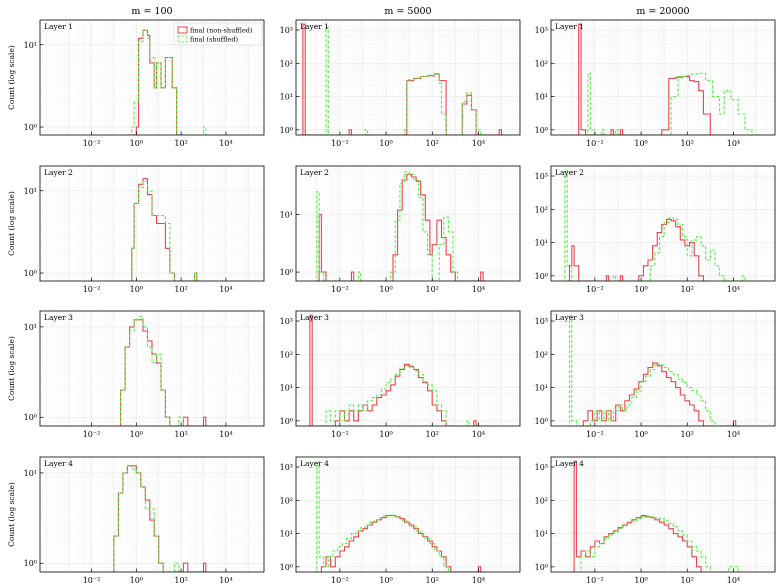 This screenshot has height=586, width=784. What do you see at coordinates (11, 77) in the screenshot?
I see `y-axis-label: Count (log scale)` at bounding box center [11, 77].